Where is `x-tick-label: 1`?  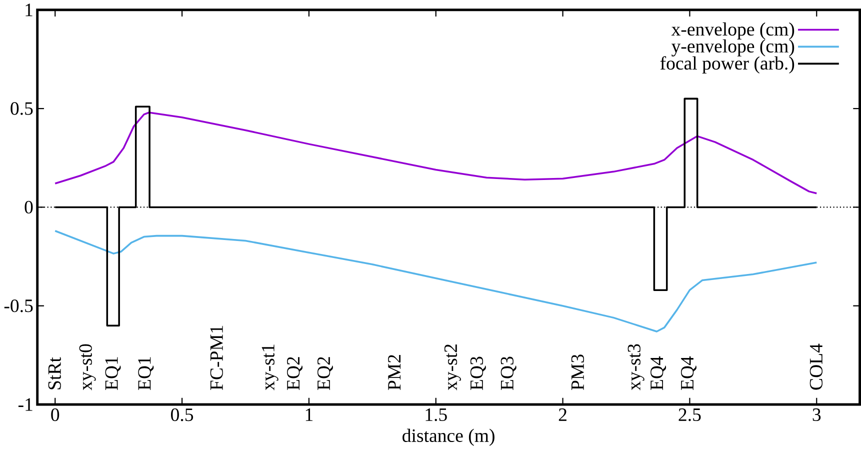
x-tick-label: 1 is located at coordinates (309, 415).